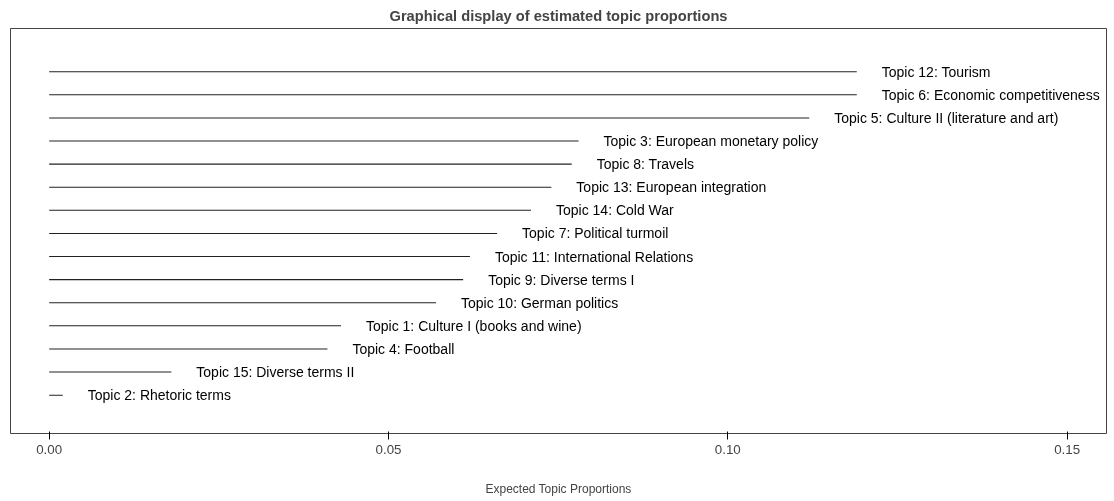  I want to click on y-tick-label: Topic 5: Culture II (literature and art), so click(946, 117).